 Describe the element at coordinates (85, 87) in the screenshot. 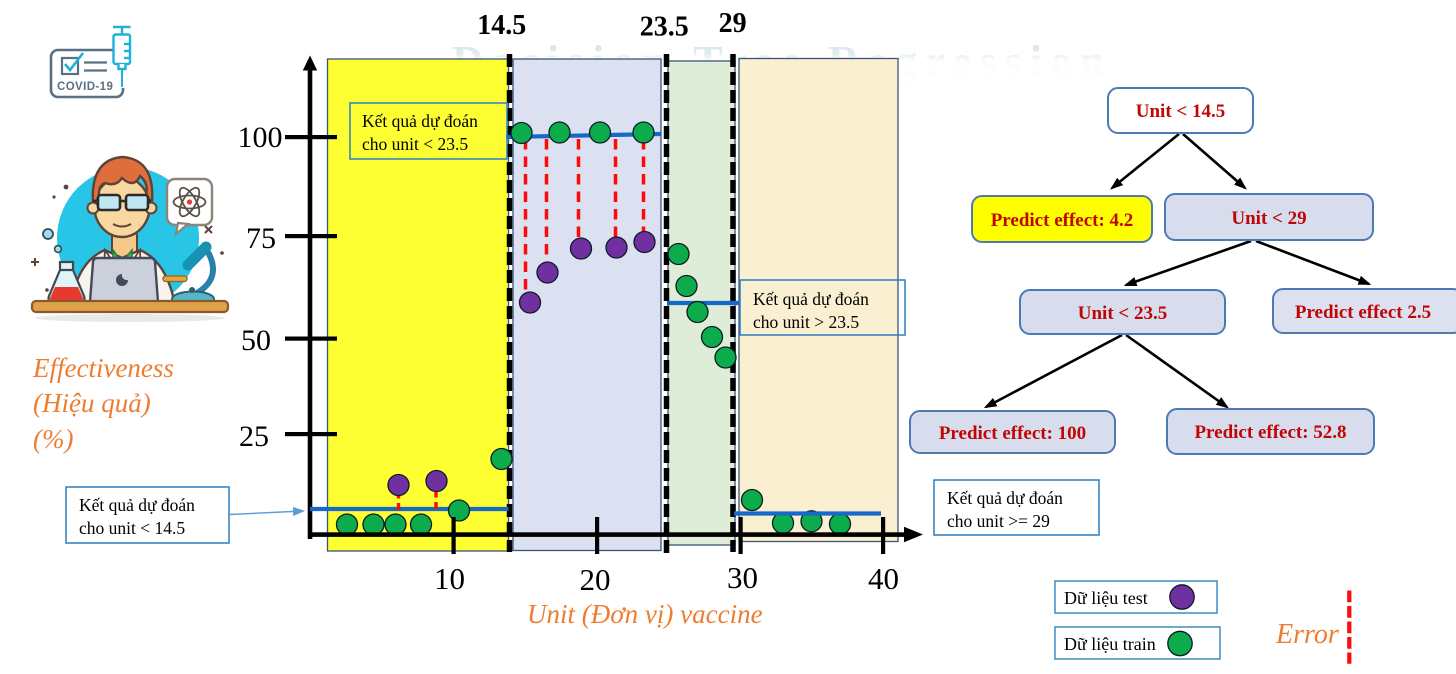

I see `svg-text: COVID-19` at that location.